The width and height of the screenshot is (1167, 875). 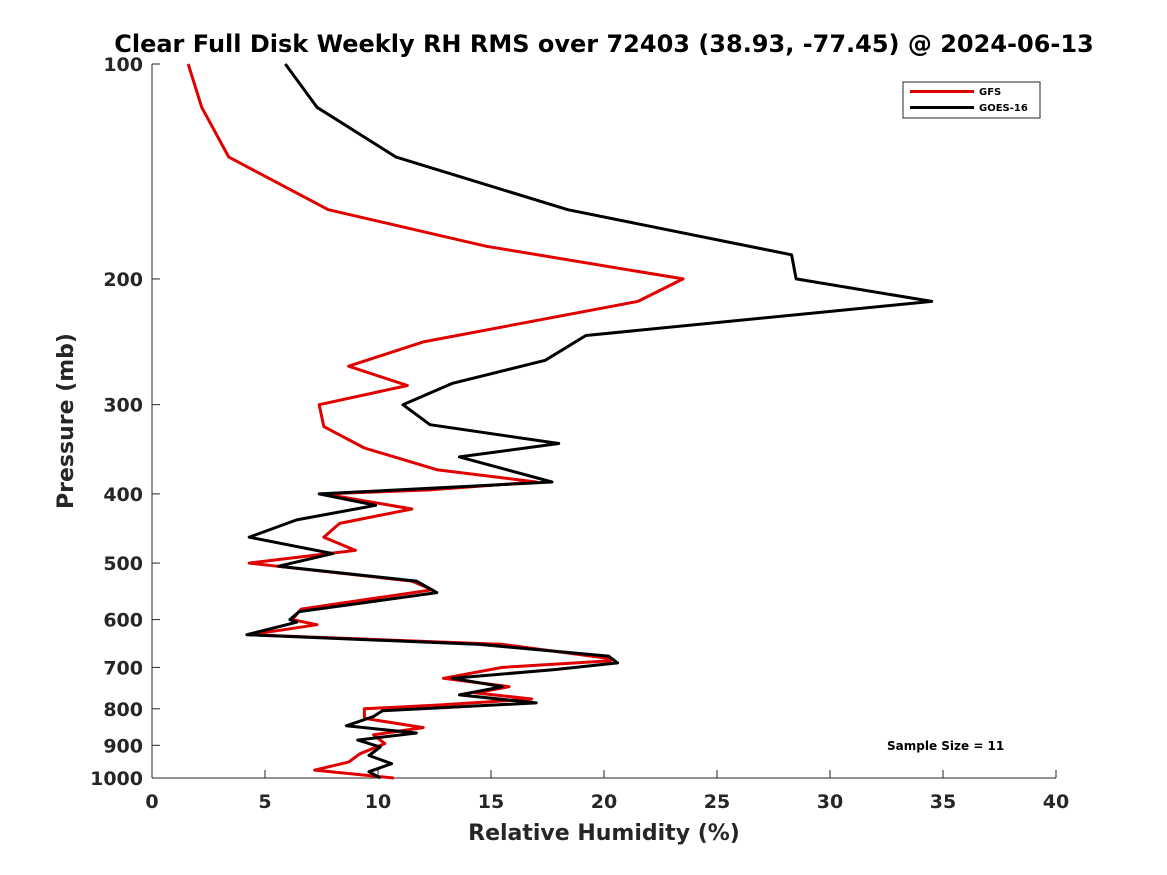 What do you see at coordinates (123, 564) in the screenshot?
I see `y-tick-label: 500` at bounding box center [123, 564].